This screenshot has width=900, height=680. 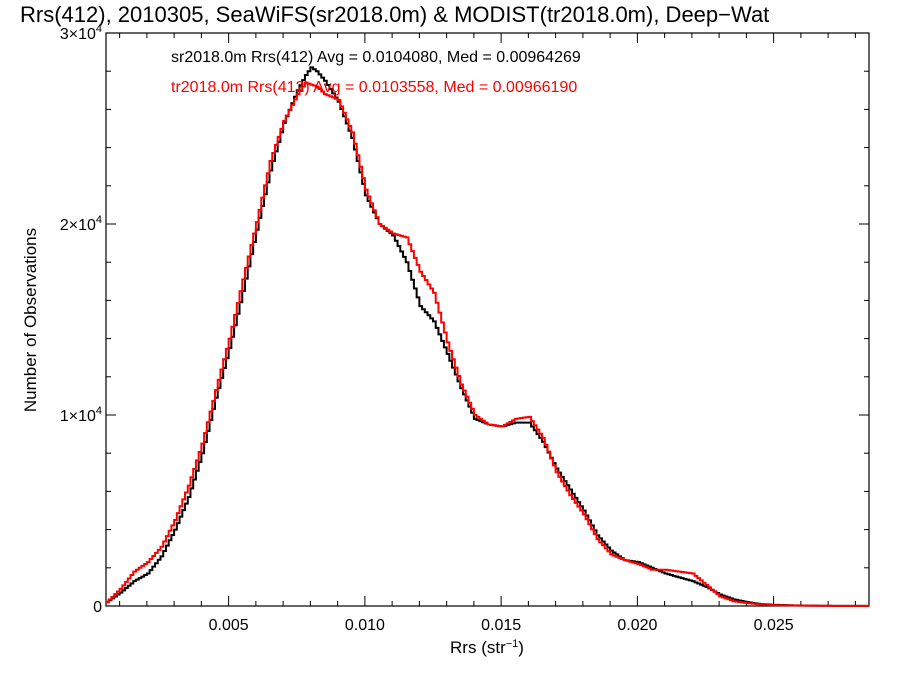 What do you see at coordinates (81, 415) in the screenshot?
I see `y-tick-label-1: 1×10⁴` at bounding box center [81, 415].